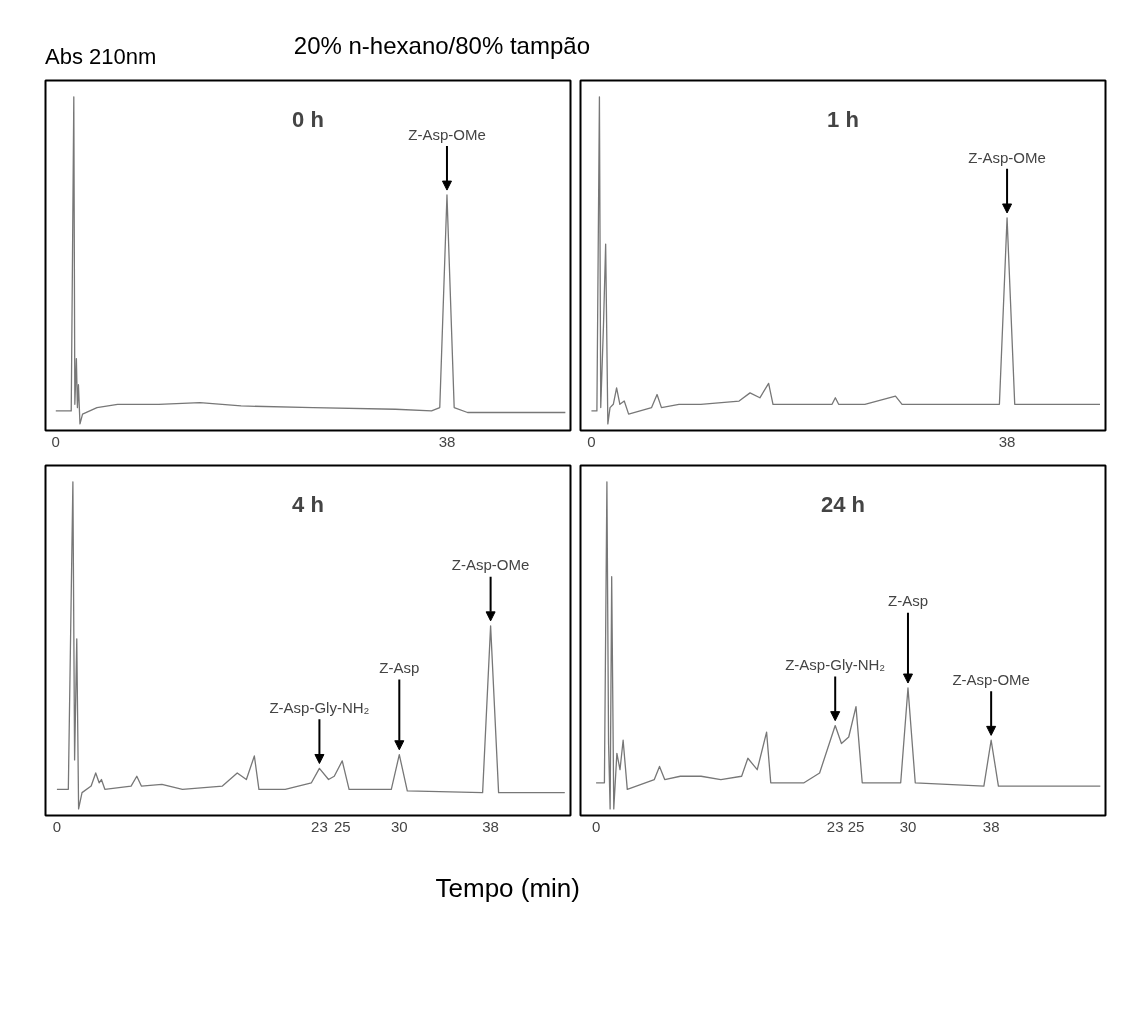 This screenshot has height=1025, width=1140. What do you see at coordinates (843, 504) in the screenshot?
I see `text: 24 h` at bounding box center [843, 504].